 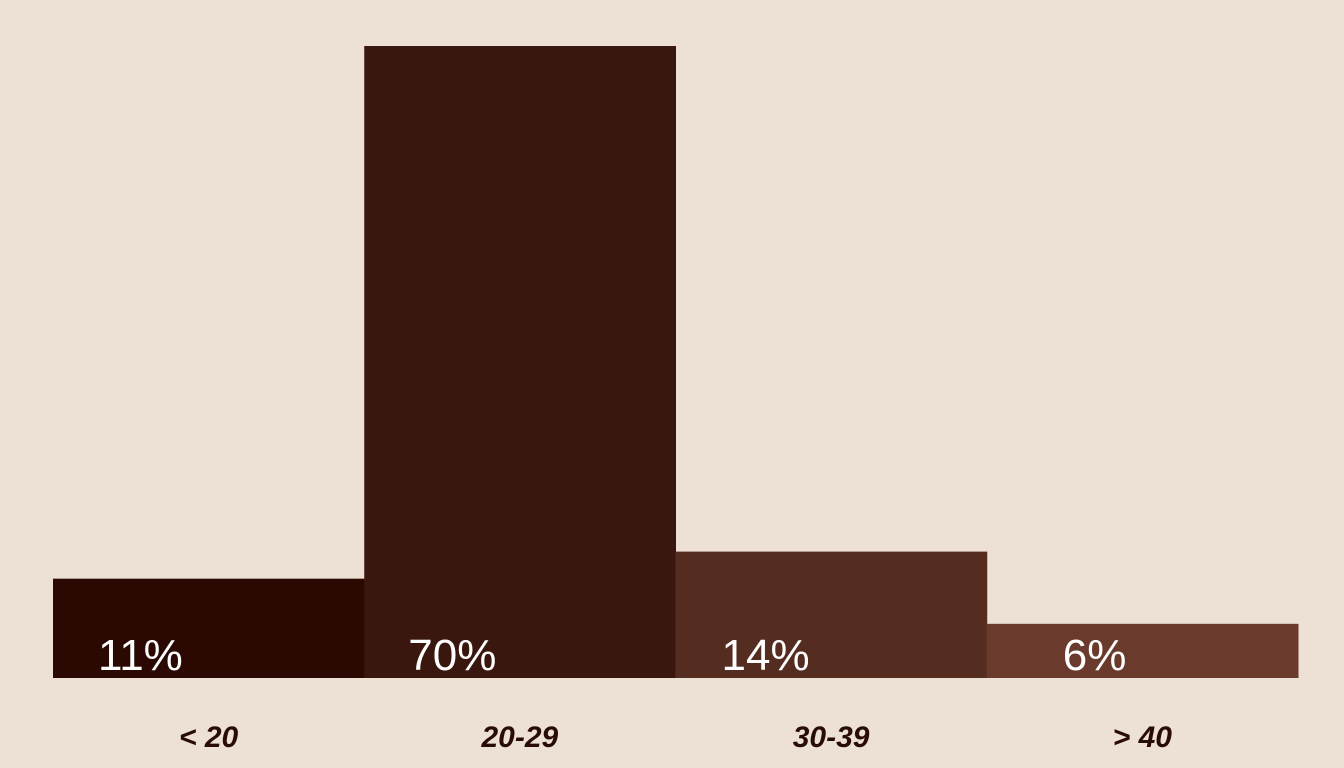 What do you see at coordinates (209, 737) in the screenshot?
I see `category-label-0: < 20` at bounding box center [209, 737].